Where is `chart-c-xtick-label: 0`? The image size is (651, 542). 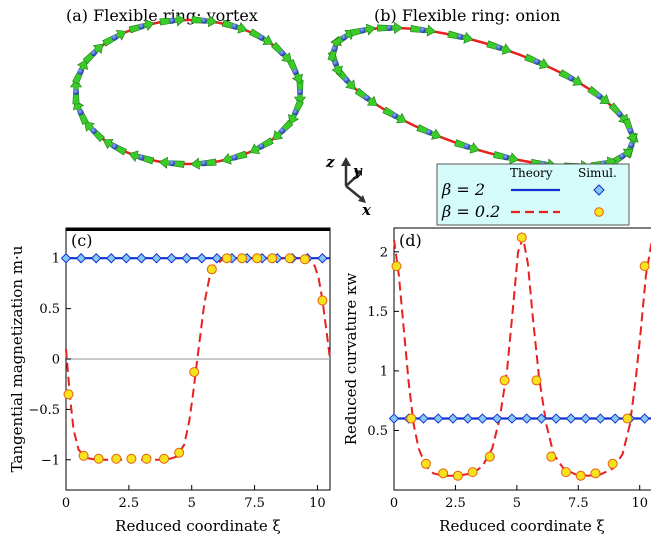
chart-c-xtick-label: 0 is located at coordinates (66, 503).